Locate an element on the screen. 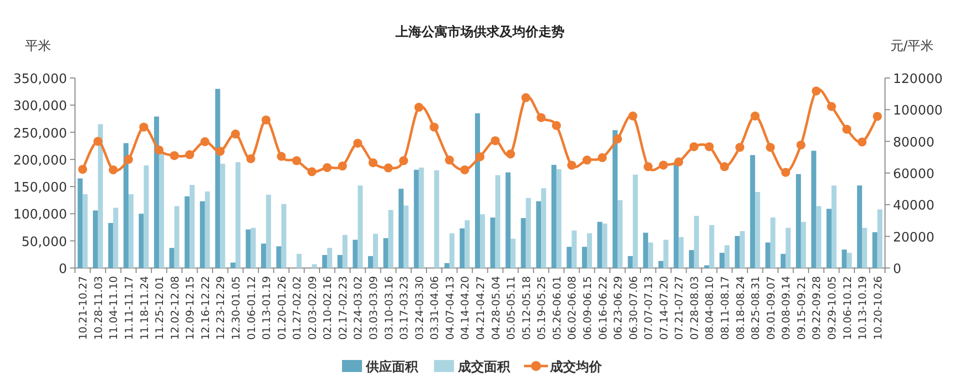 This screenshot has width=960, height=380. x-tick-label: 09.22-09.28 is located at coordinates (817, 308).